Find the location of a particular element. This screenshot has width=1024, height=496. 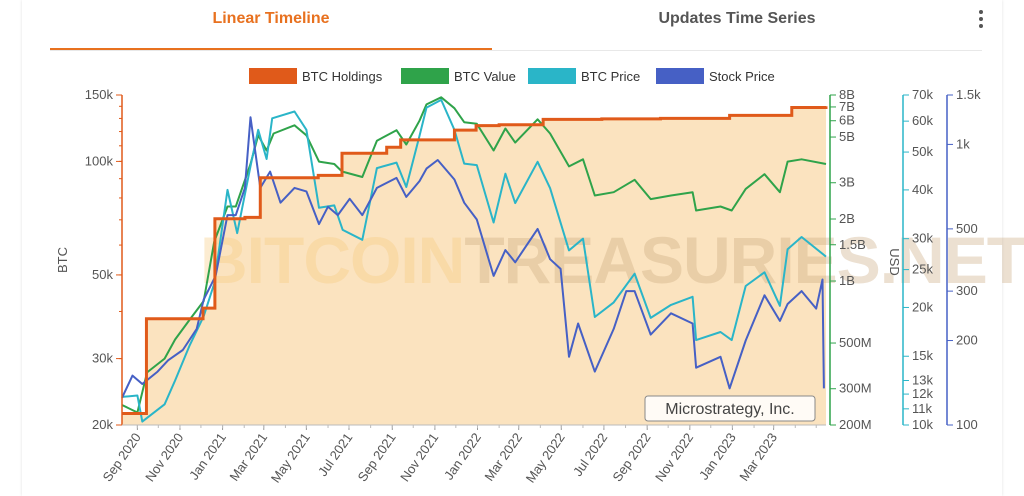

value-axis-tick-label: 300M is located at coordinates (855, 388).